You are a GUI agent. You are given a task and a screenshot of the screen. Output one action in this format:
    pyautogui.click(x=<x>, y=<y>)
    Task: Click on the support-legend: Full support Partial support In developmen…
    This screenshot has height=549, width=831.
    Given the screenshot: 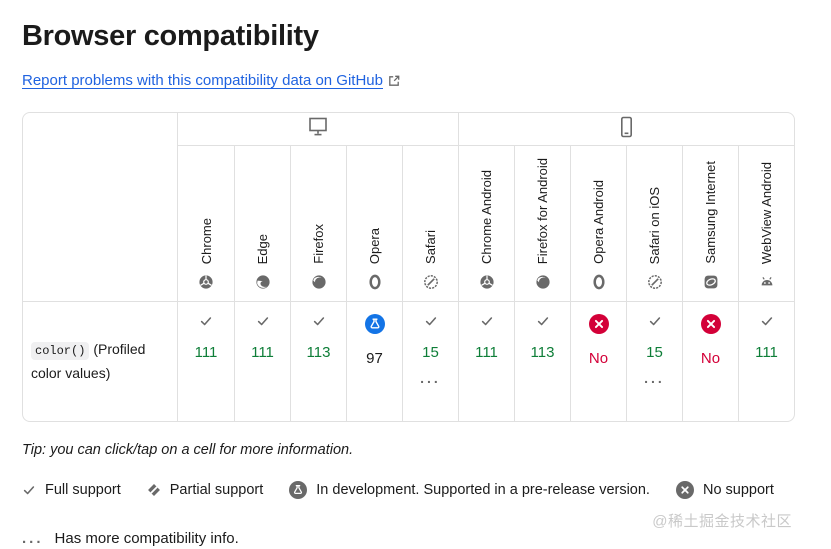 What is the action you would take?
    pyautogui.click(x=426, y=490)
    